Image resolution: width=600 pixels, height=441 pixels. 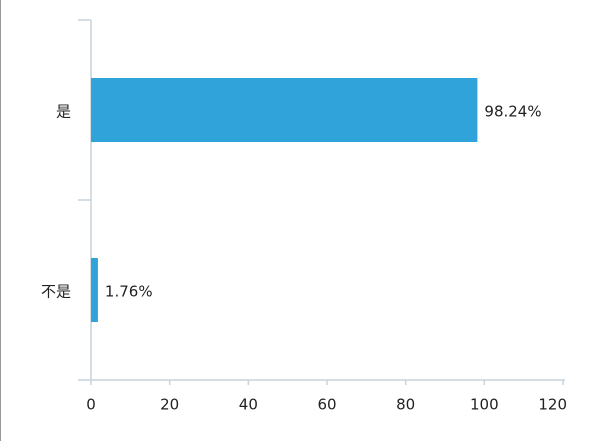 What do you see at coordinates (63, 112) in the screenshot?
I see `y-tick-label: 是` at bounding box center [63, 112].